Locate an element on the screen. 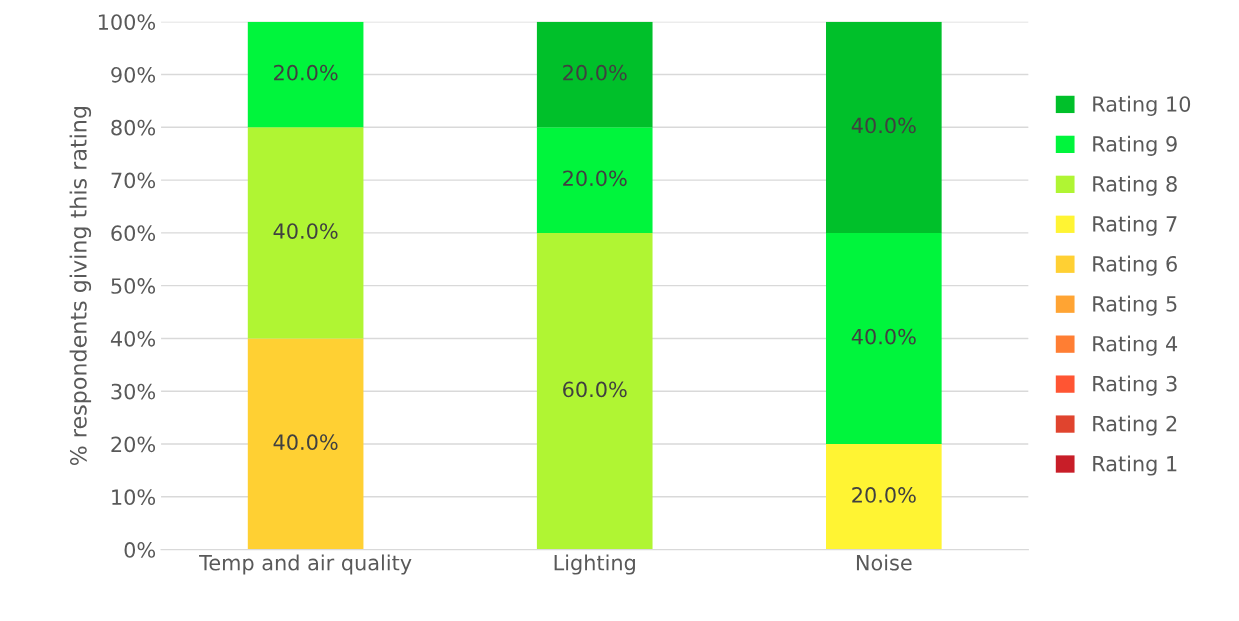 This screenshot has width=1239, height=621. legend-label: Rating 1 is located at coordinates (1135, 465).